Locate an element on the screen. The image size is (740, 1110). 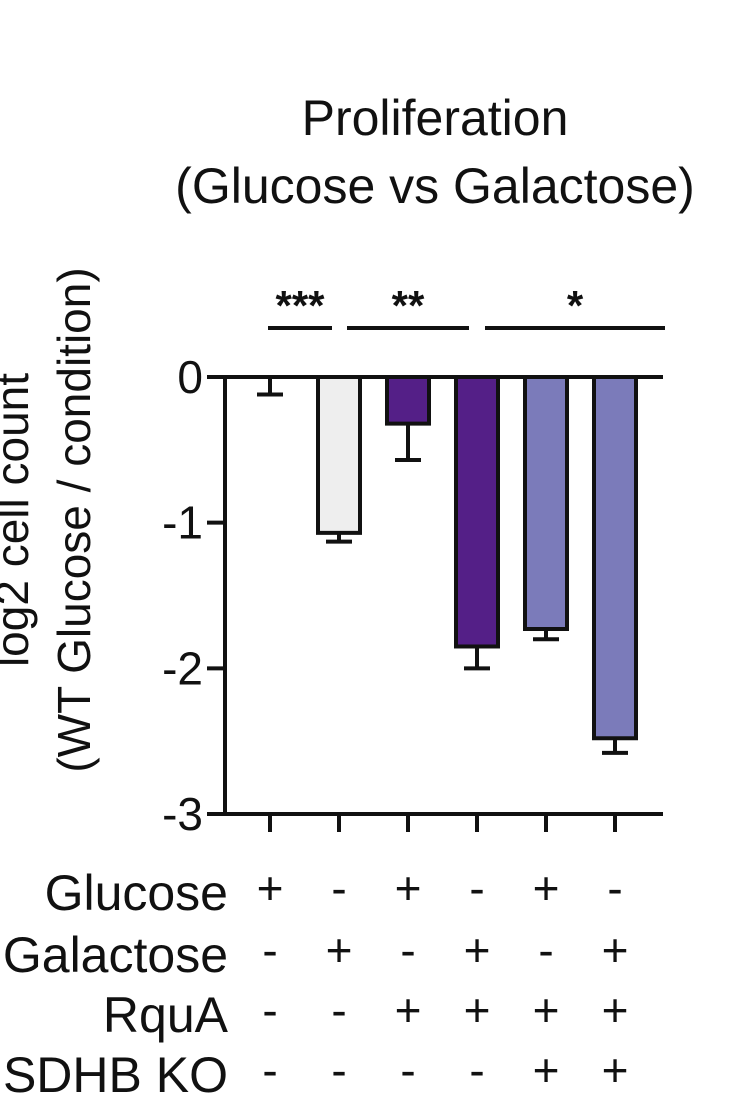
condition-label: Galactose is located at coordinates (115, 955).